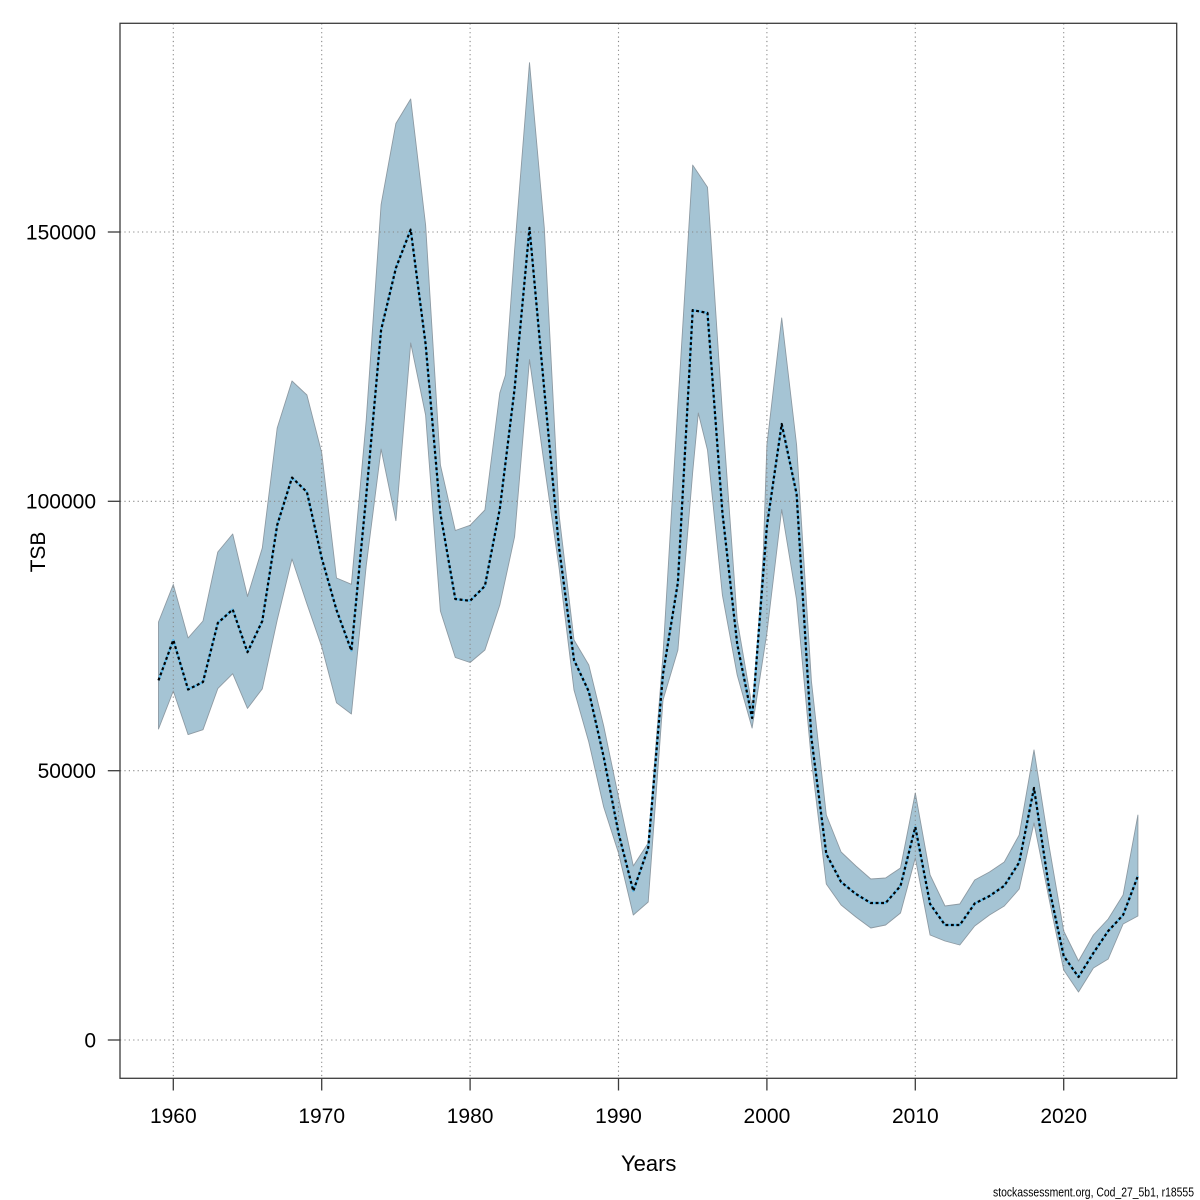 This screenshot has height=1200, width=1200. I want to click on svg-text: 2010, so click(915, 1116).